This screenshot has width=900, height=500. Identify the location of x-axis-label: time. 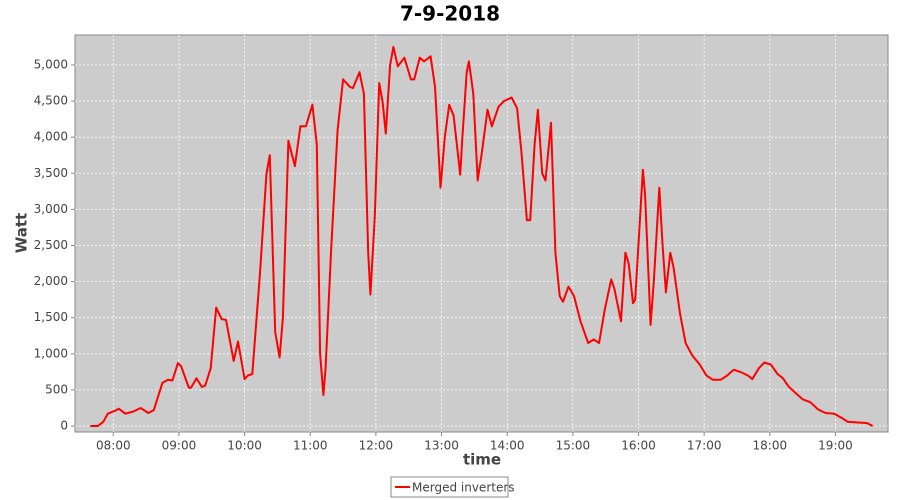
(482, 460).